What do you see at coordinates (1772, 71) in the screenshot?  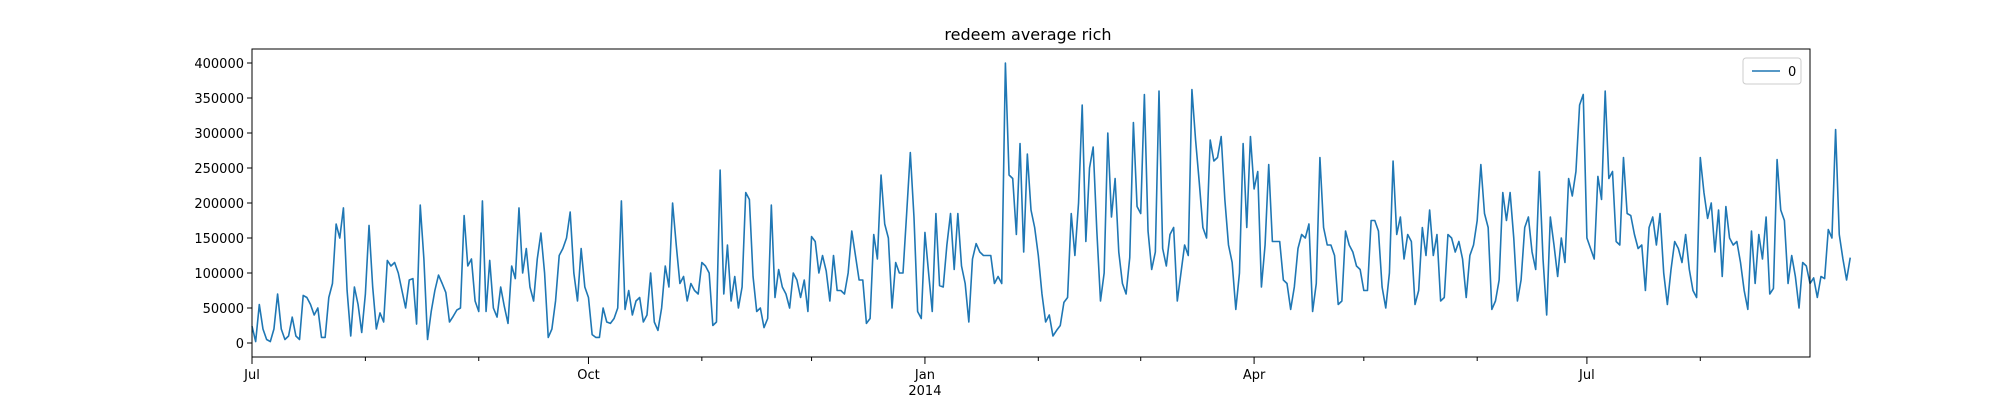 I see `legend: 0` at bounding box center [1772, 71].